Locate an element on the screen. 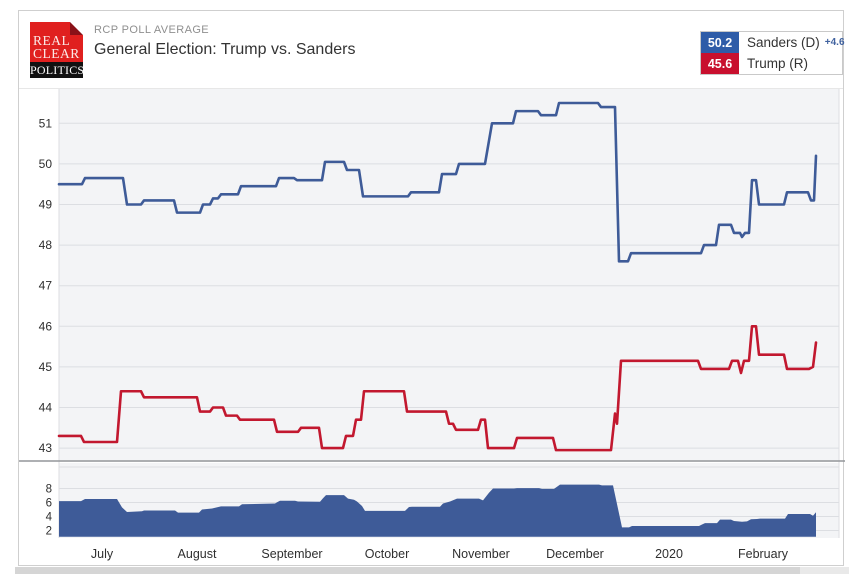  x-axis-month-label: July is located at coordinates (102, 554).